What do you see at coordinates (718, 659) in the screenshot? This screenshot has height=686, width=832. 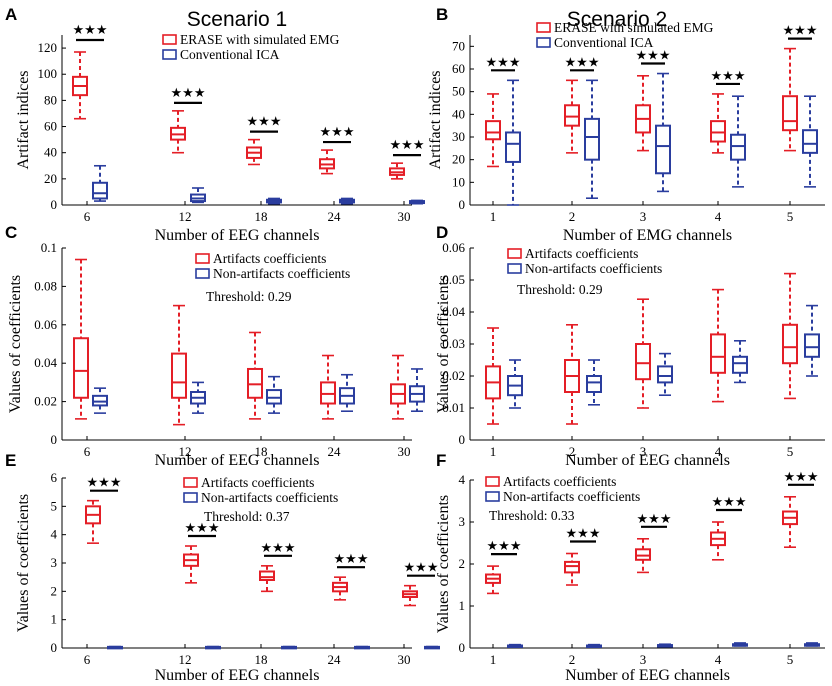 I see `x-tick-label: 4` at bounding box center [718, 659].